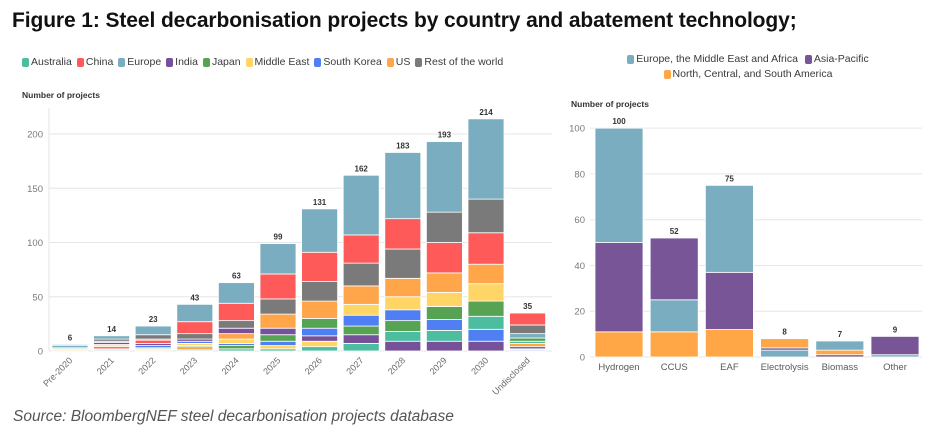 Image resolution: width=940 pixels, height=438 pixels. I want to click on total-label: 162, so click(362, 168).